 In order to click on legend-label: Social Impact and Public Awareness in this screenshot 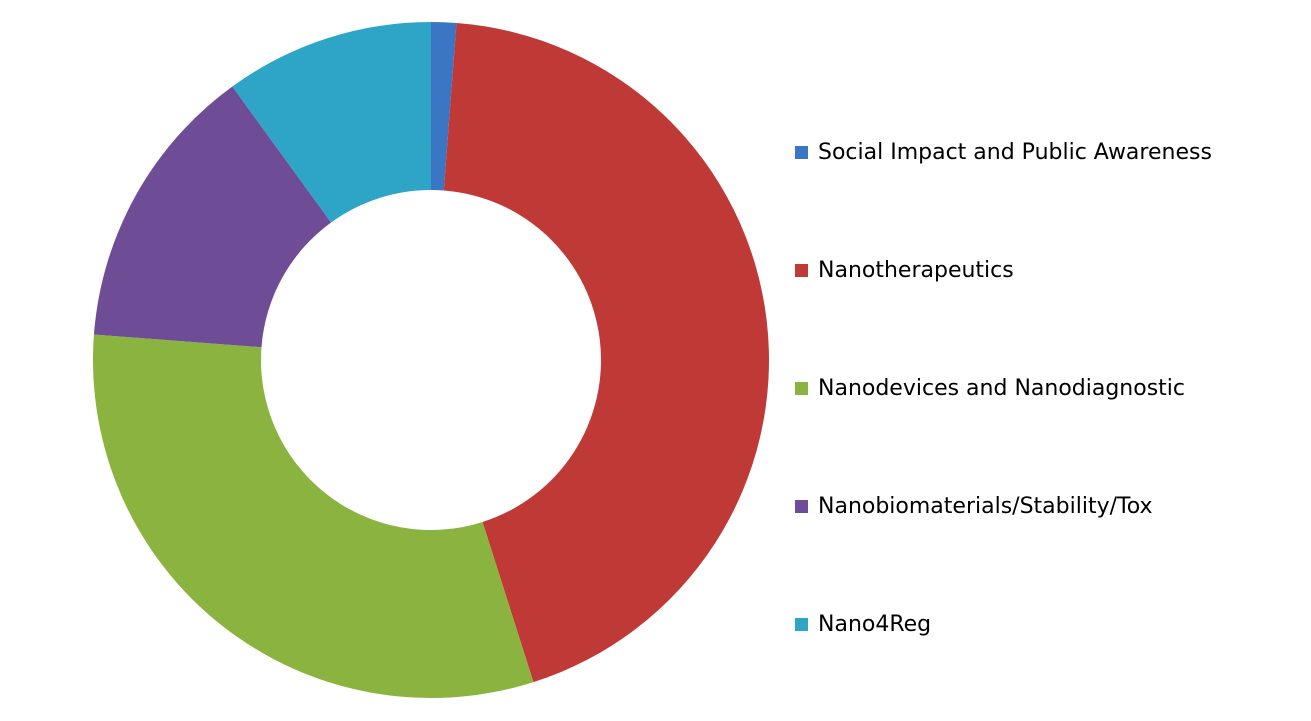, I will do `click(1015, 152)`.